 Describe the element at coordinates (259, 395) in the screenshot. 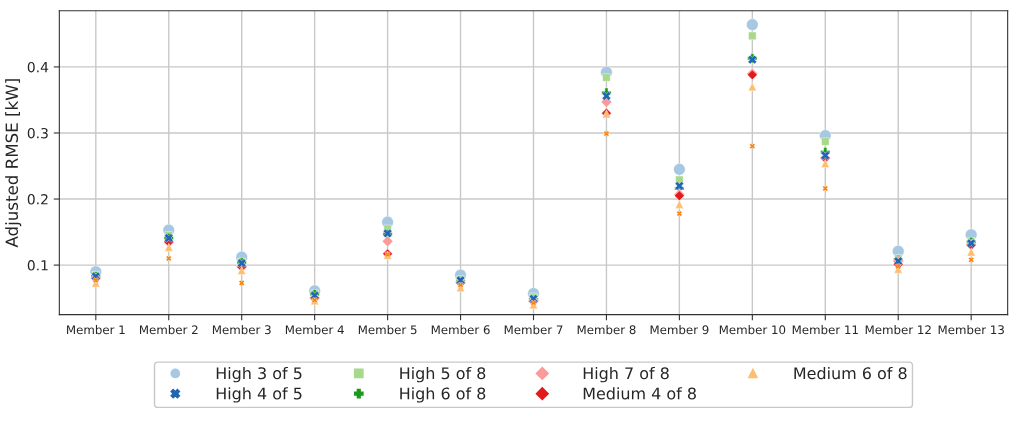

I see `legend-label: High 4 of 5` at that location.